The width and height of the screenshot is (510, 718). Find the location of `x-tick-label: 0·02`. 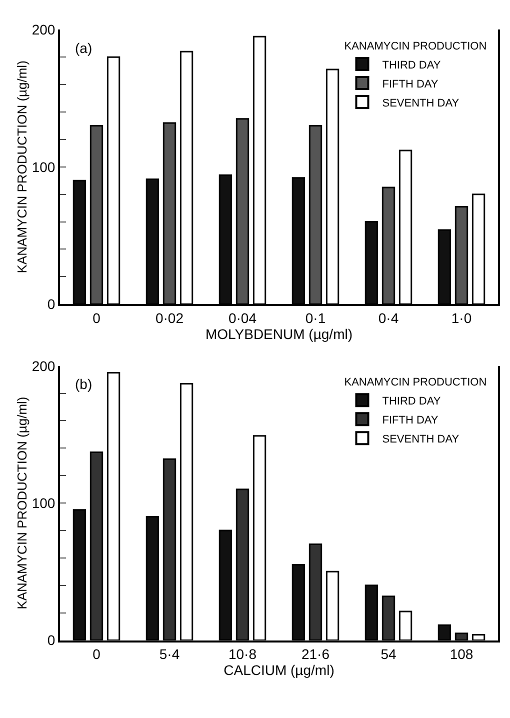

x-tick-label: 0·02 is located at coordinates (169, 318).